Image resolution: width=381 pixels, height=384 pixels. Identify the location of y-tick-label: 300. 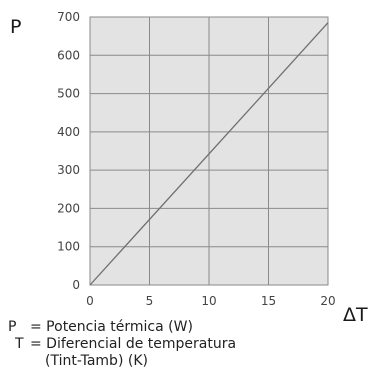
(68, 170).